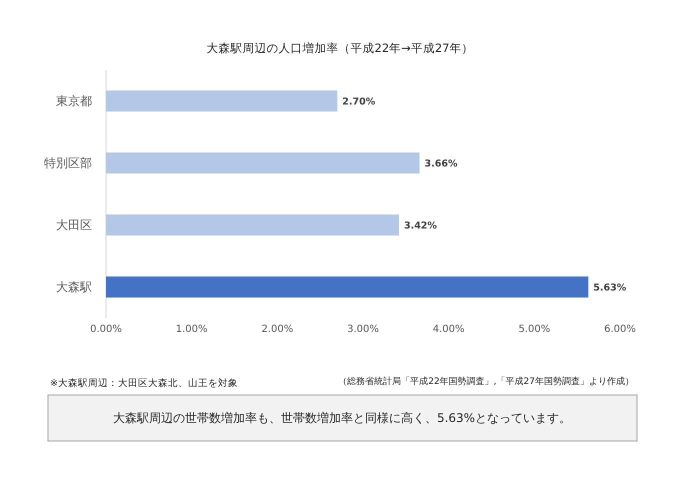  I want to click on text: ※大森駅周辺：大田区大森北、山王を対象, so click(144, 383).